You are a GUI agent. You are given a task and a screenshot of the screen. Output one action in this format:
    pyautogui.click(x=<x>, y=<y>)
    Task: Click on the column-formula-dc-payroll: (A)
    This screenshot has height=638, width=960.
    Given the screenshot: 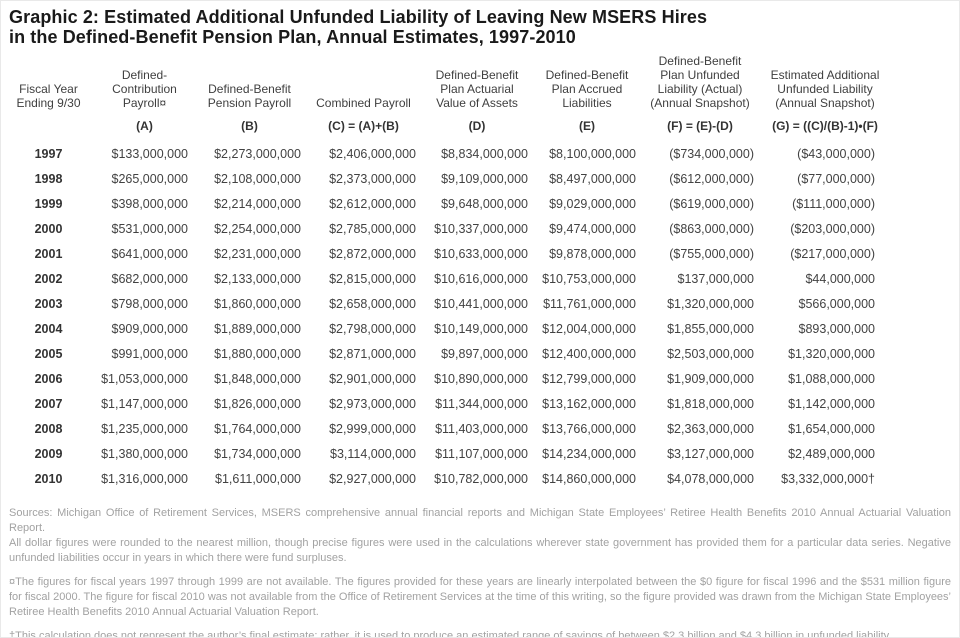 What is the action you would take?
    pyautogui.click(x=144, y=126)
    